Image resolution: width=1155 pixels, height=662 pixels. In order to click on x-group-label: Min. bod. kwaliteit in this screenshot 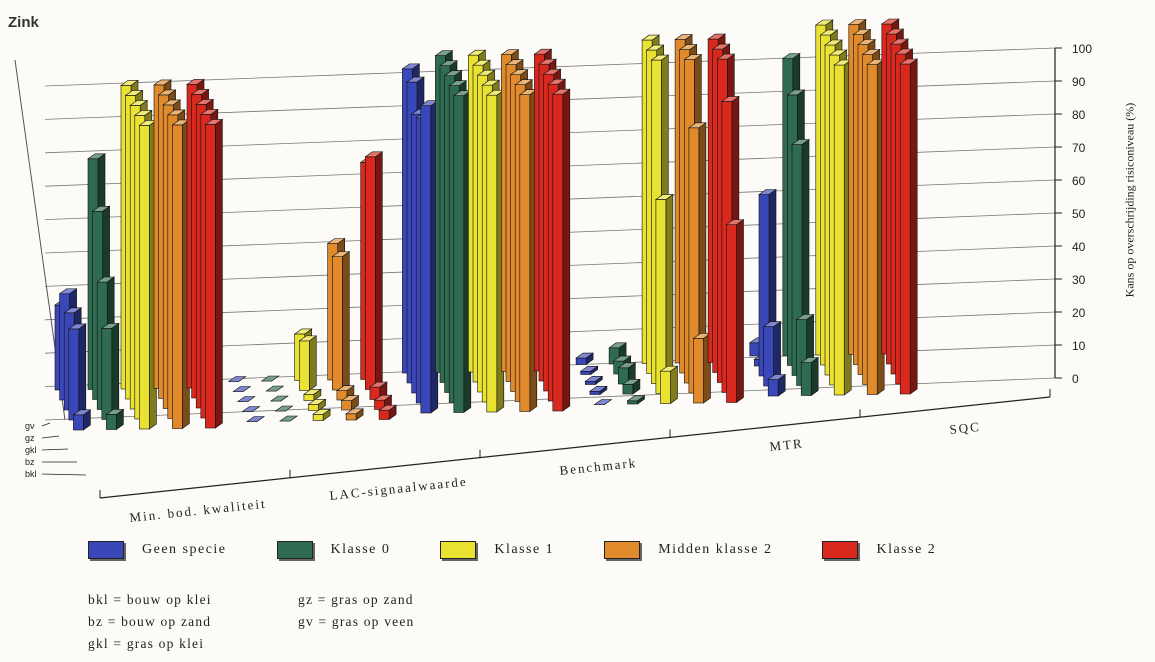, I will do `click(198, 510)`.